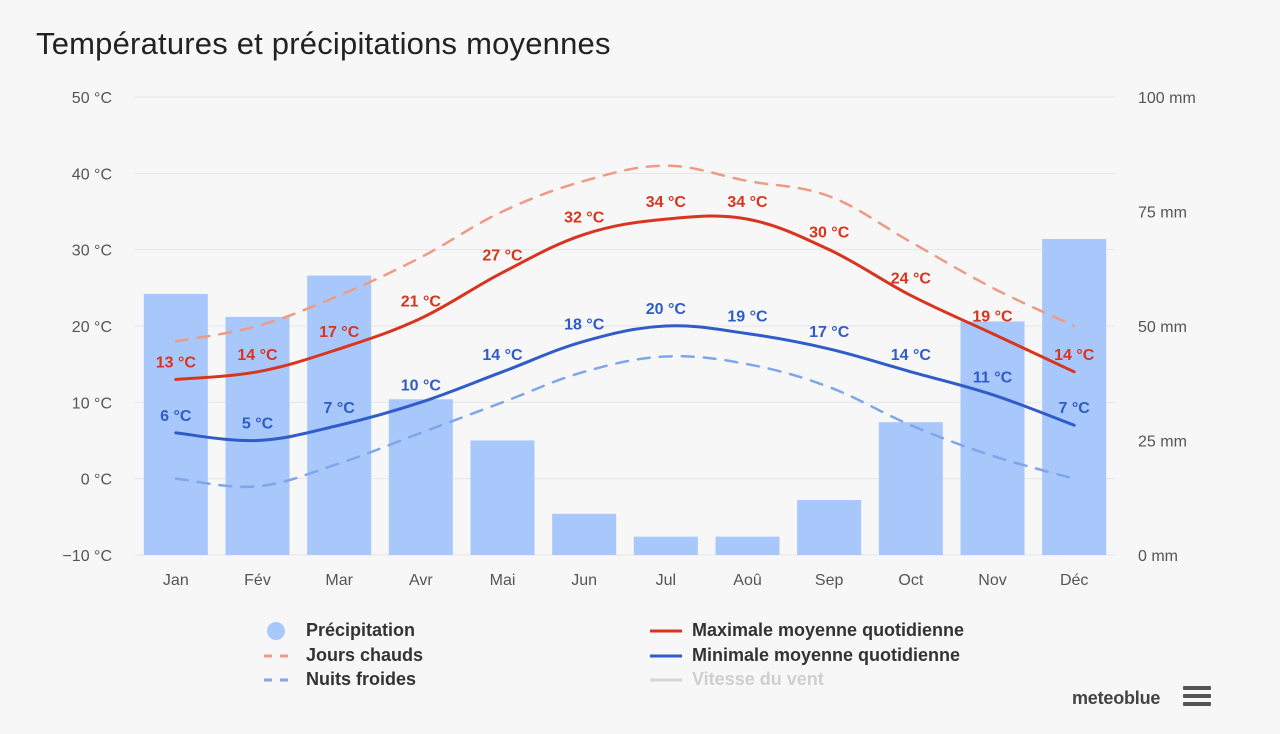 The image size is (1280, 734). What do you see at coordinates (365, 655) in the screenshot?
I see `legend-label: Jours chauds` at bounding box center [365, 655].